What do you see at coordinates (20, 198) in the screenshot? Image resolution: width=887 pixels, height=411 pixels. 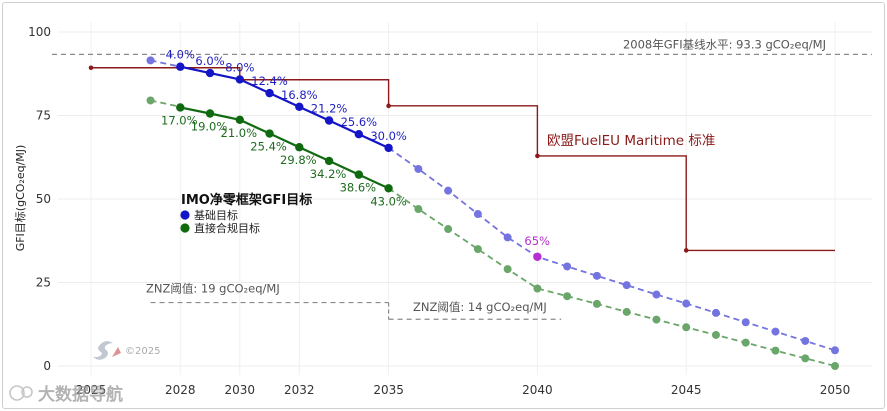 I see `y-axis-label: GFI目标(gCO₂eq/MJ)` at bounding box center [20, 198].